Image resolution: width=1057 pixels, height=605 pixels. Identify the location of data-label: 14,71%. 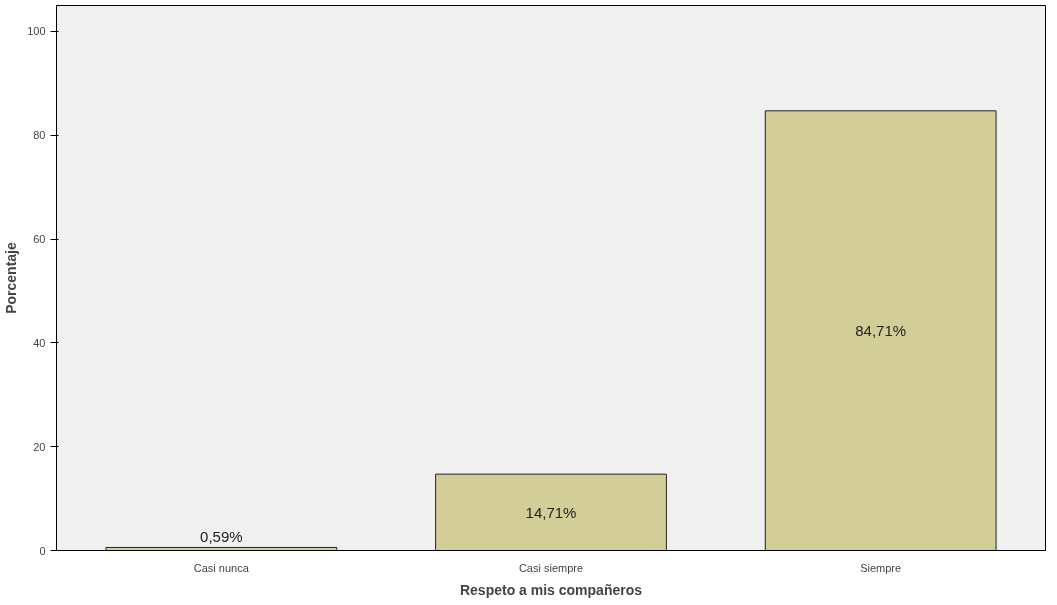
(551, 512).